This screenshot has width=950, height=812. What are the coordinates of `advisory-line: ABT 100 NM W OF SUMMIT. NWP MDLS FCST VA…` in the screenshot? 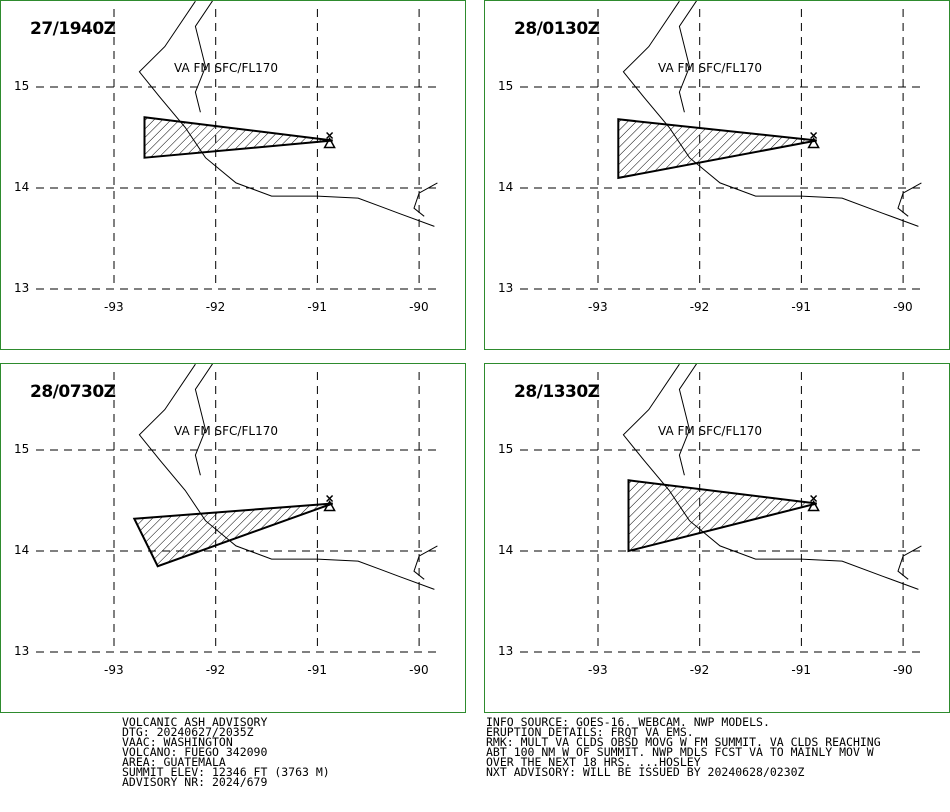 It's located at (680, 752).